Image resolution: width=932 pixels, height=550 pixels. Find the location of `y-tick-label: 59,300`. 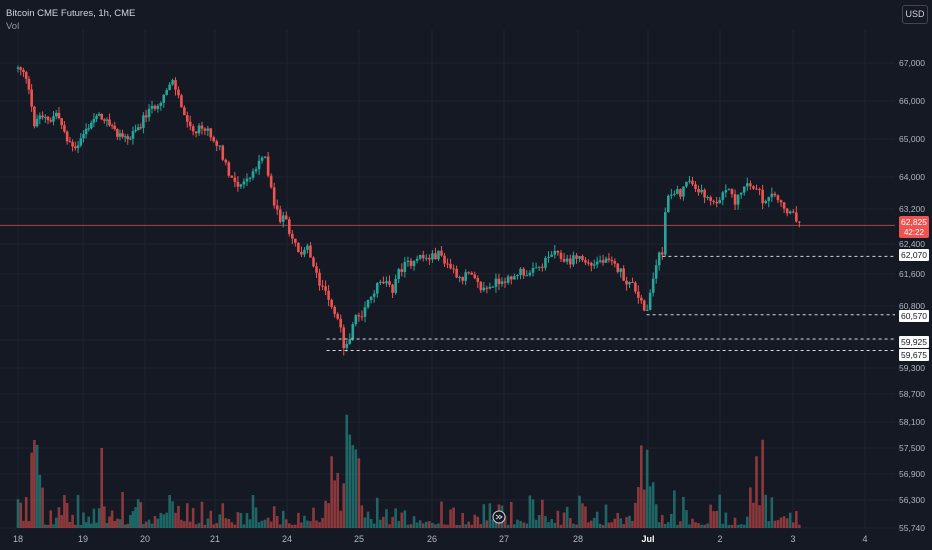

y-tick-label: 59,300 is located at coordinates (912, 368).